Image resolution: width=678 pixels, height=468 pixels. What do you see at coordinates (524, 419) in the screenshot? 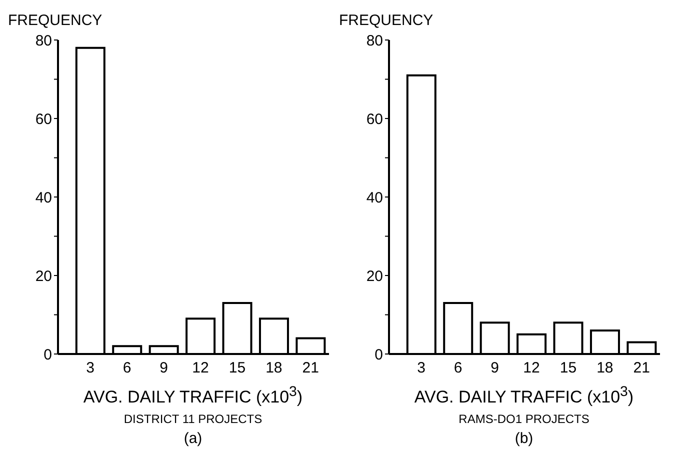
I see `text: RAMS-DO1 PROJECTS` at bounding box center [524, 419].